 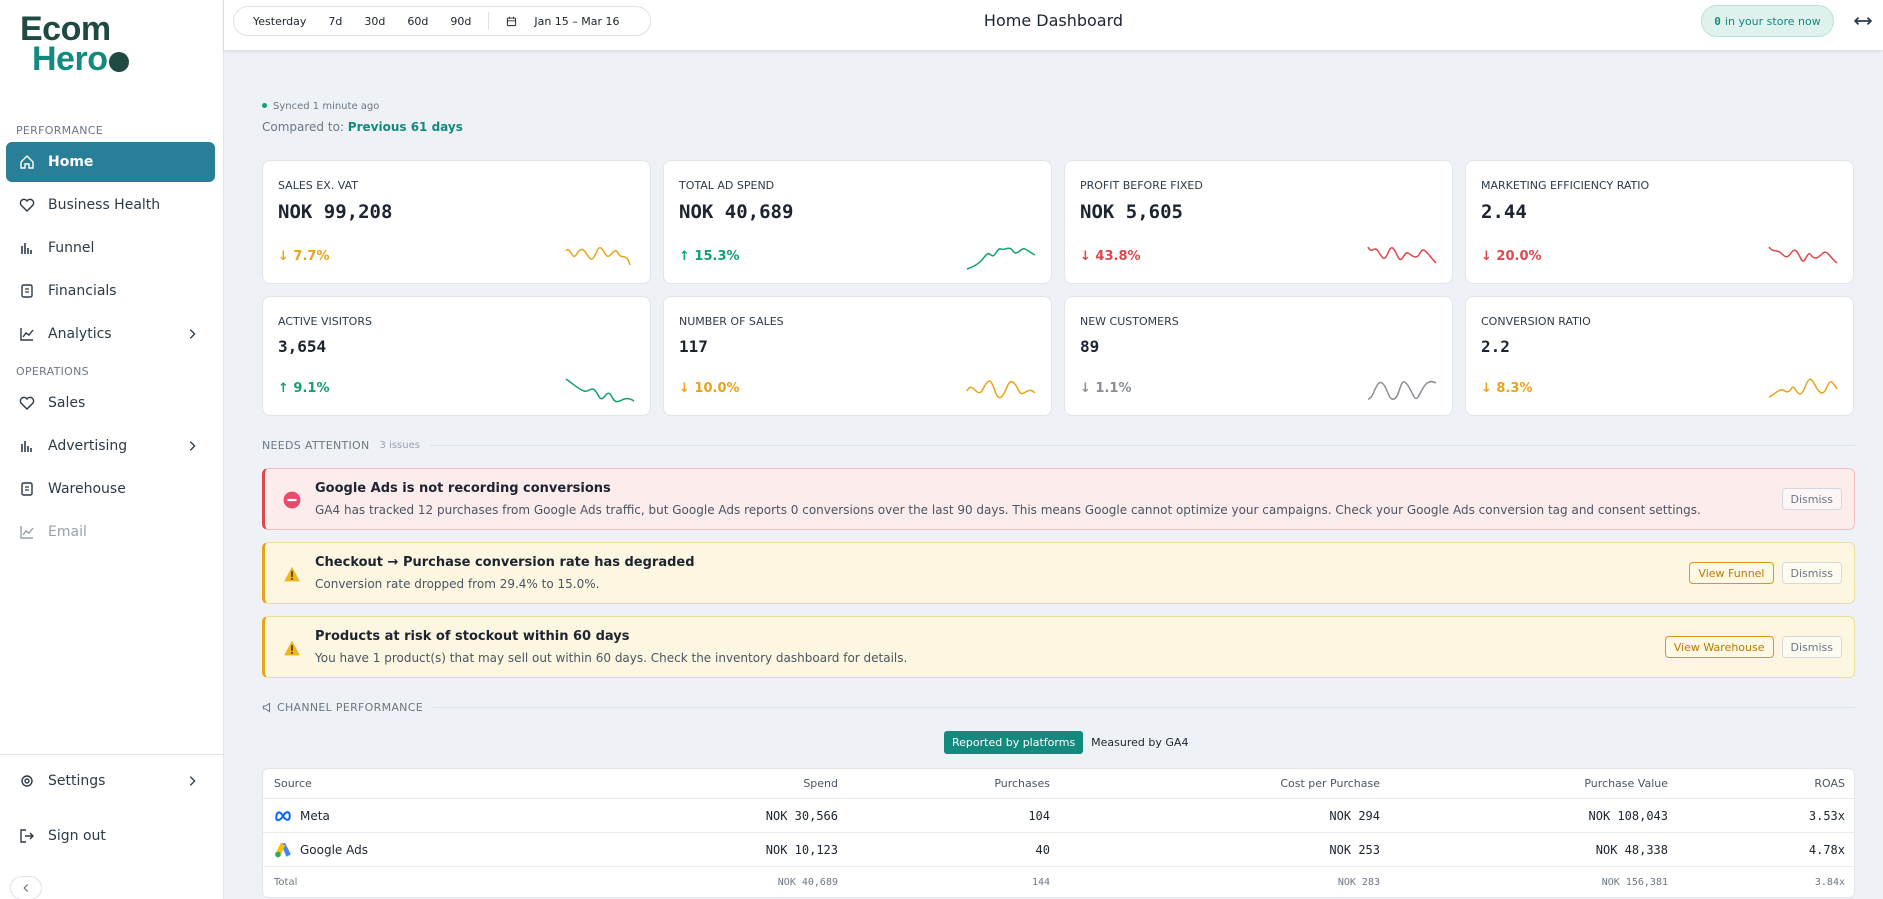 I want to click on cell-text: 4.78x, so click(x=1826, y=849).